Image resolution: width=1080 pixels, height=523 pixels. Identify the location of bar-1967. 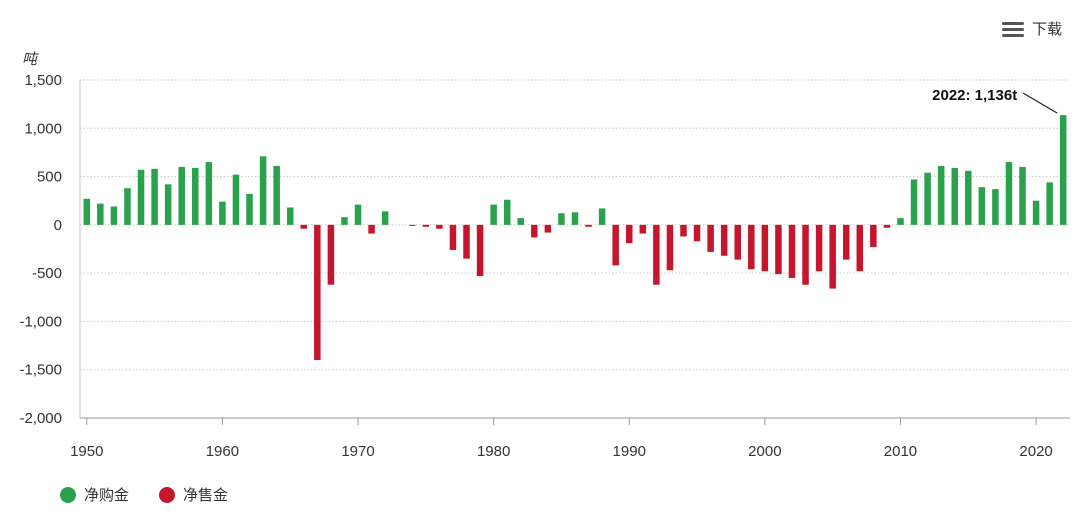
(317, 292).